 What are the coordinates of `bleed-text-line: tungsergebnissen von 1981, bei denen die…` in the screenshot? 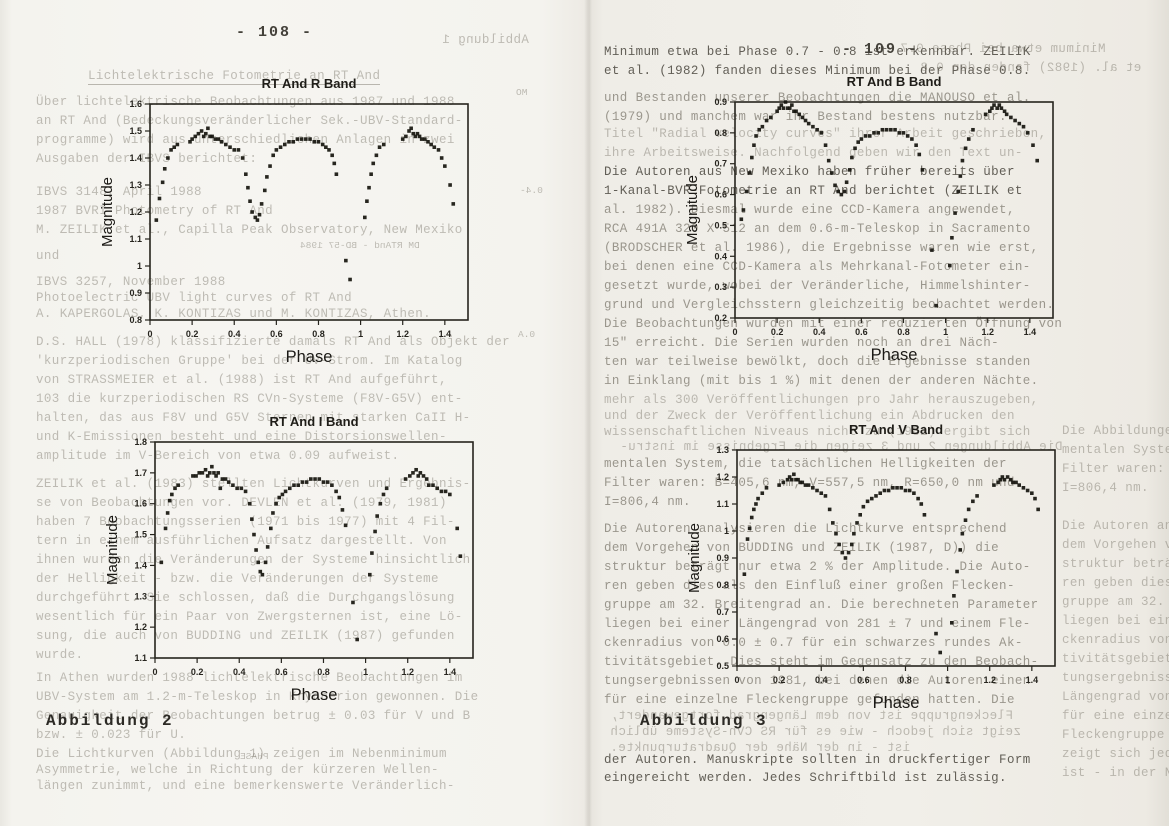 It's located at (817, 681).